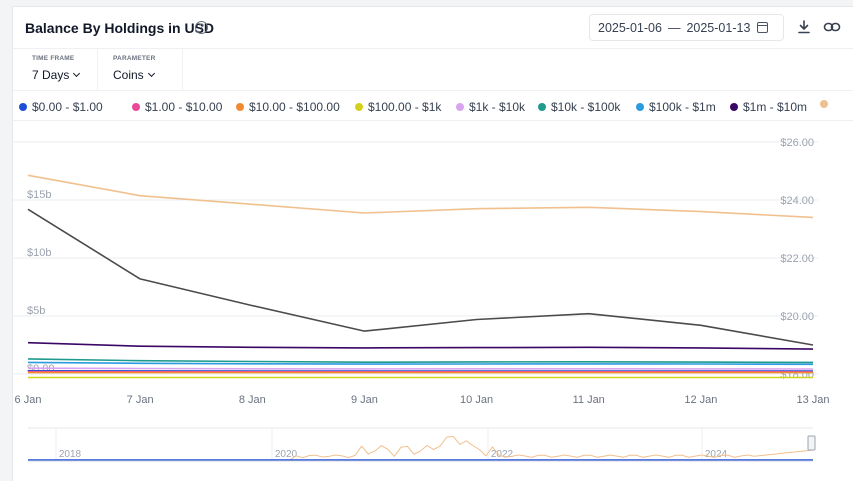  What do you see at coordinates (421, 448) in the screenshot?
I see `navigator-series` at bounding box center [421, 448].